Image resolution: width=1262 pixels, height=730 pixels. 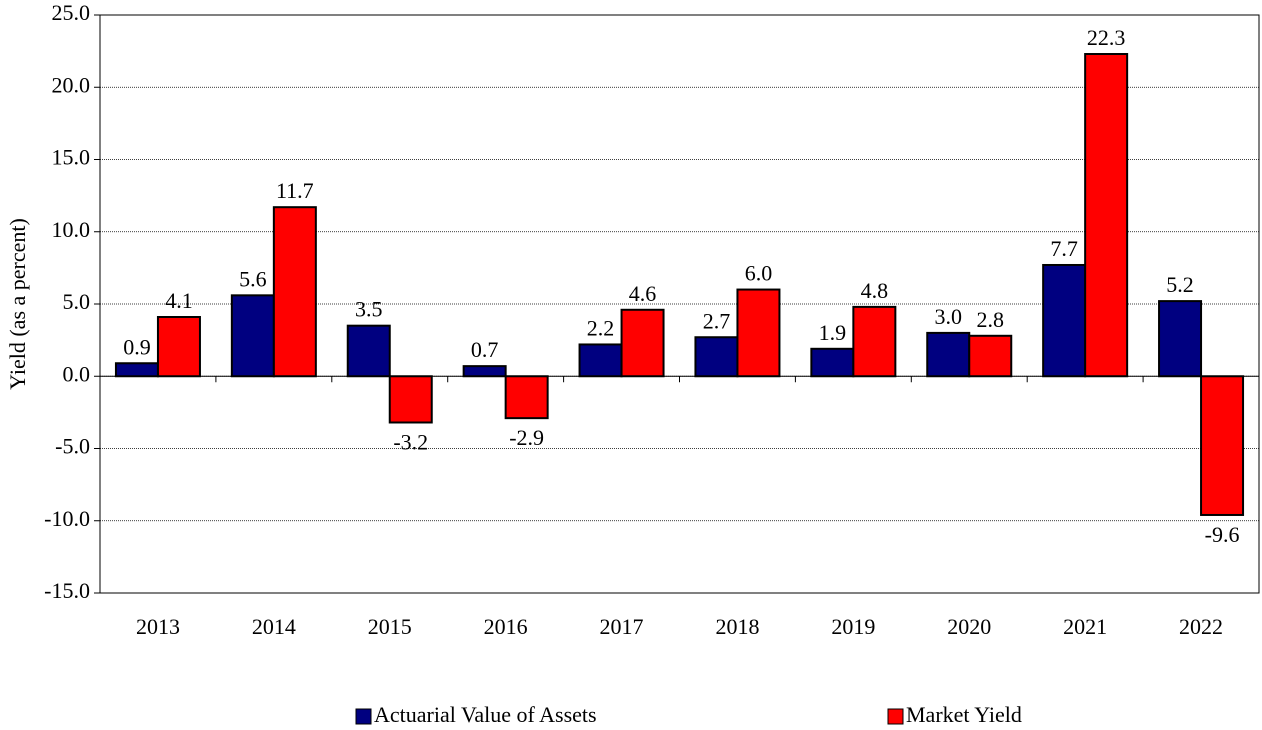 What do you see at coordinates (991, 319) in the screenshot?
I see `data-label: 2.8` at bounding box center [991, 319].